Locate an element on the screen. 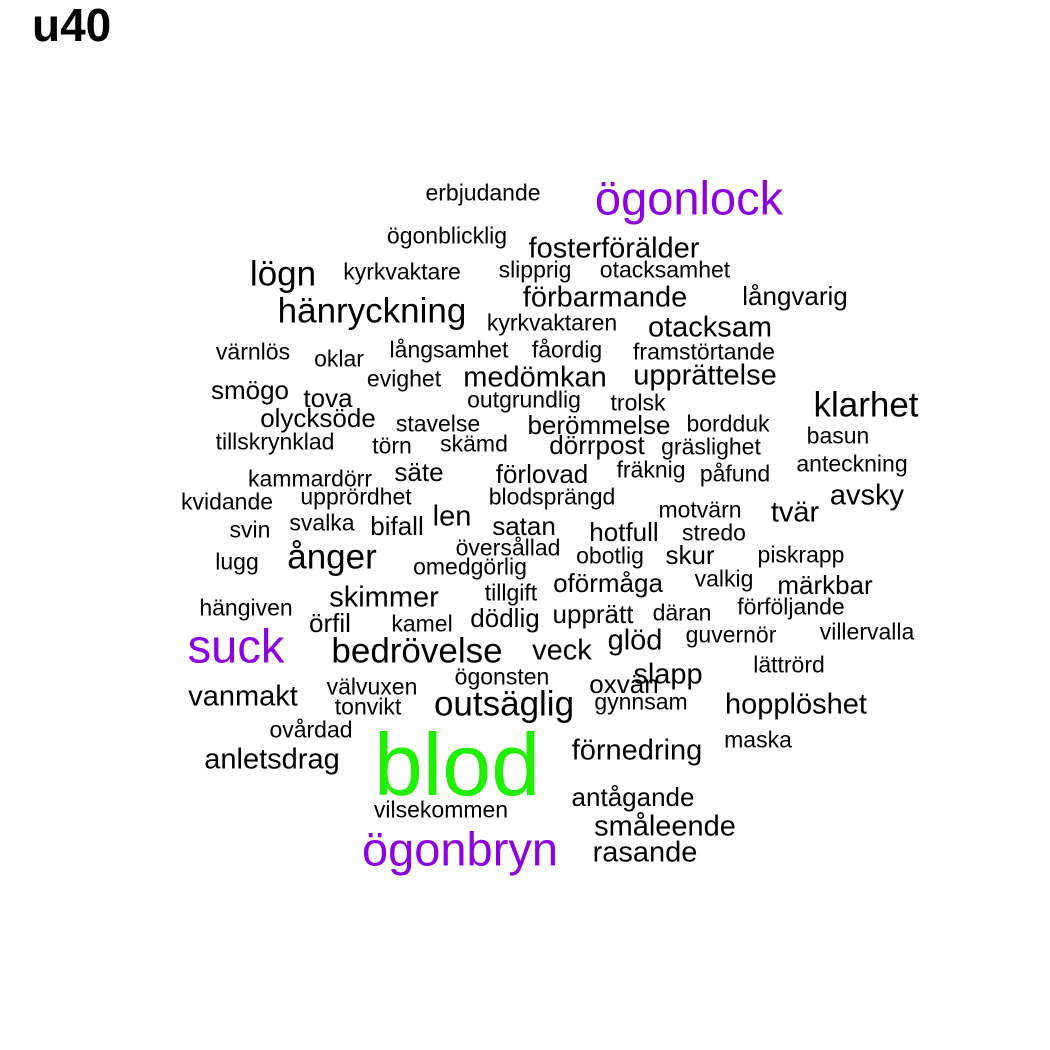 This screenshot has height=1050, width=1050. cloud-word: tova is located at coordinates (328, 398).